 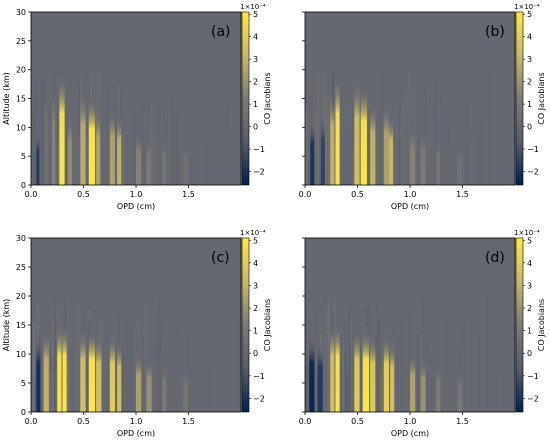 I want to click on panel-label: (b), so click(x=495, y=32).